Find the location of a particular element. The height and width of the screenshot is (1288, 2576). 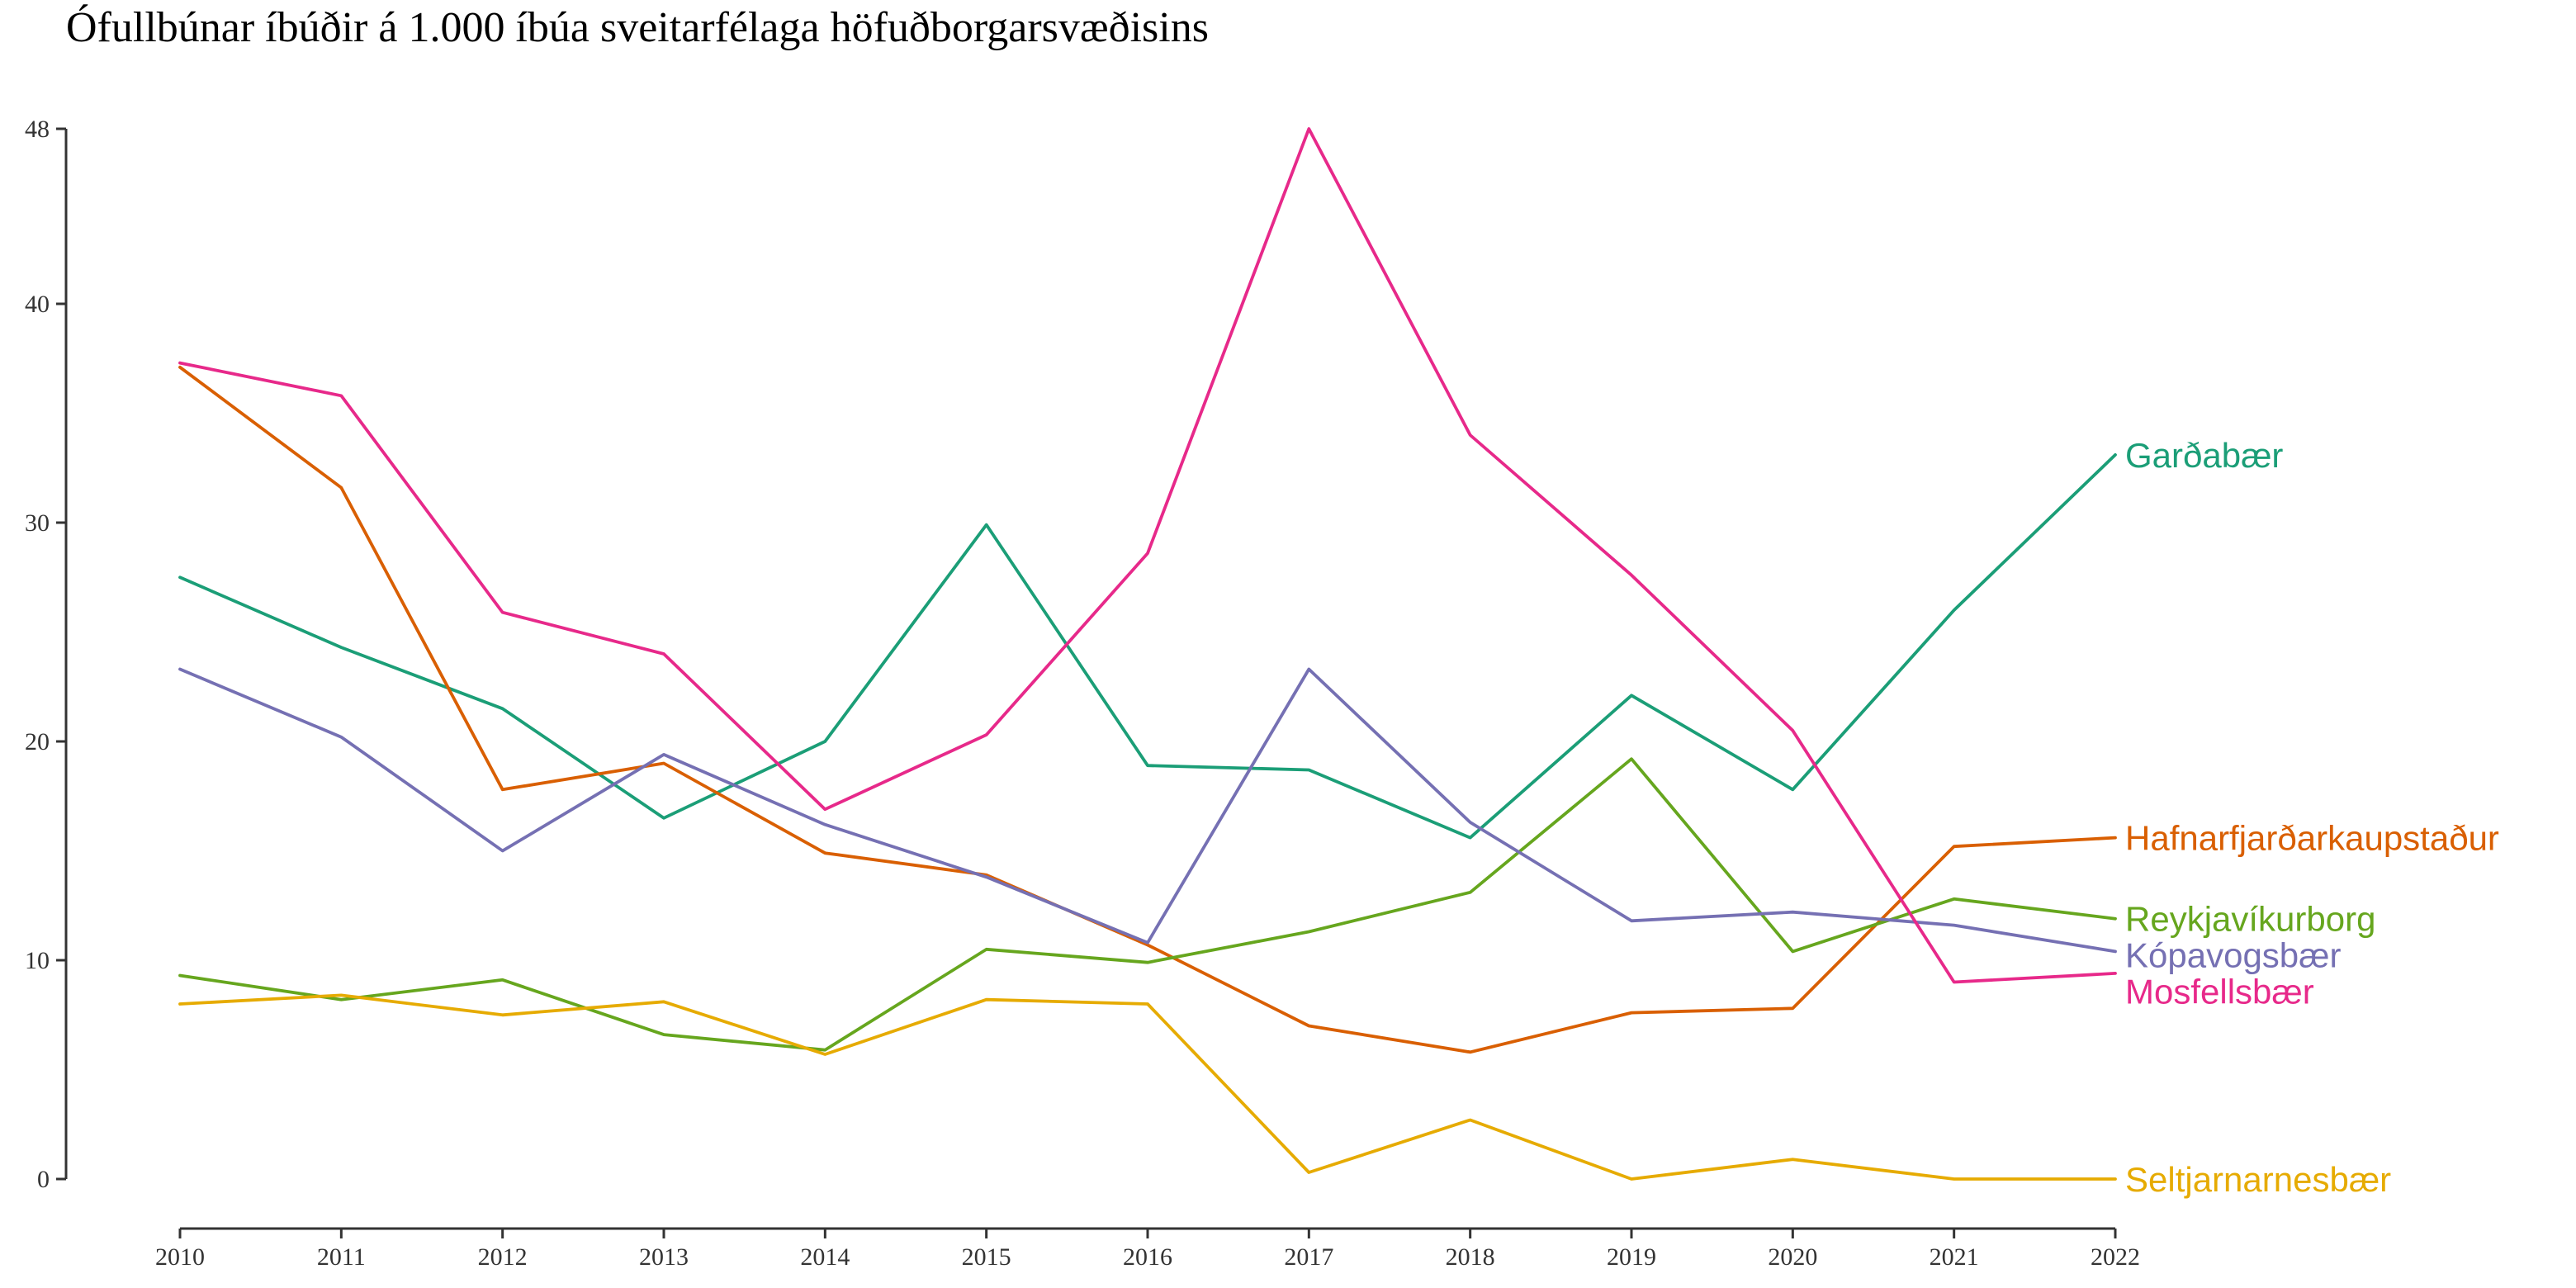

x-tick-label: 2011 is located at coordinates (341, 1257).